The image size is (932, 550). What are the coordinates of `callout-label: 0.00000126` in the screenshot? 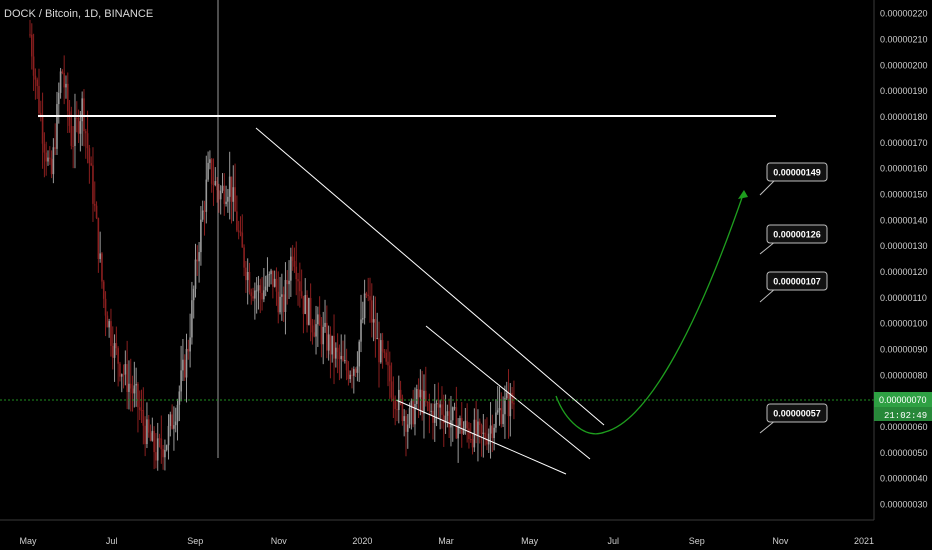 It's located at (797, 235).